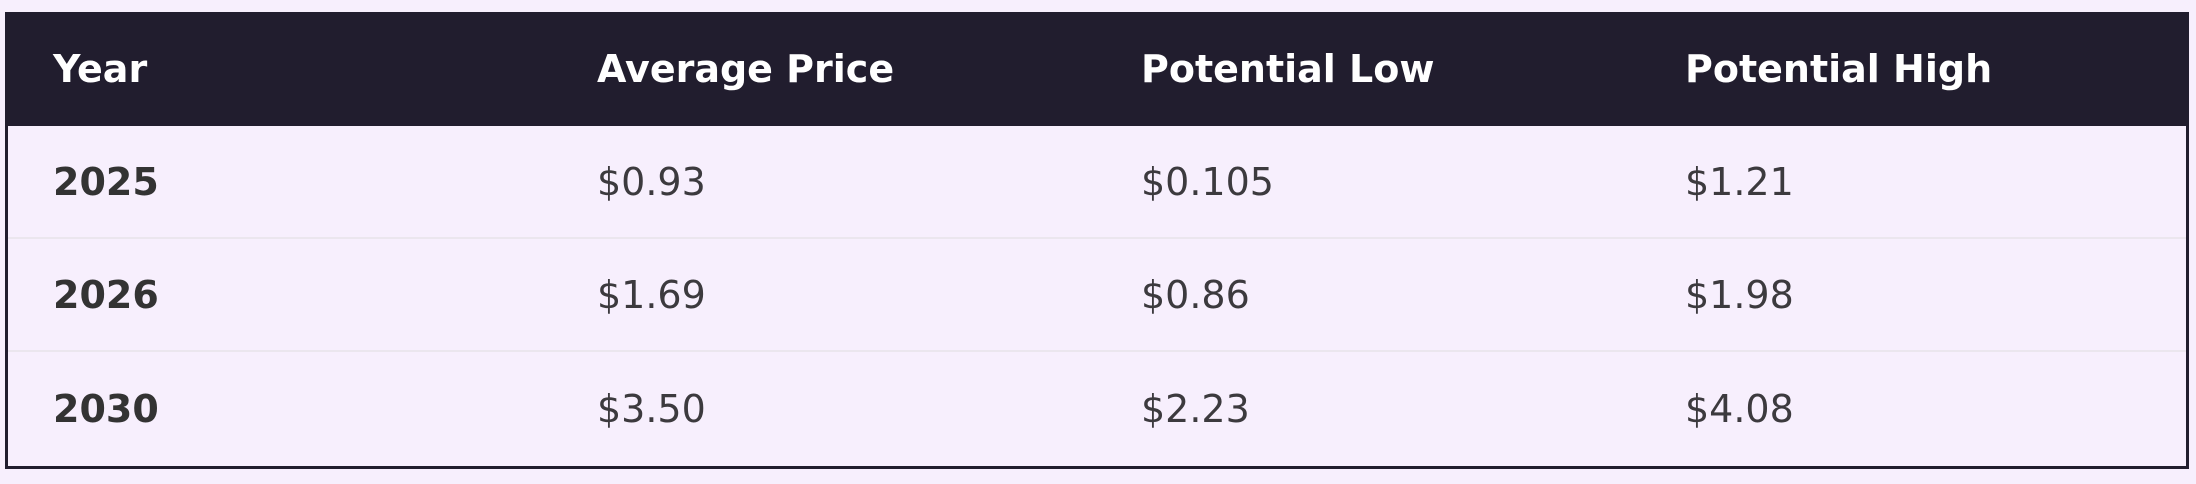  I want to click on cell-average-price: $0.93, so click(651, 181).